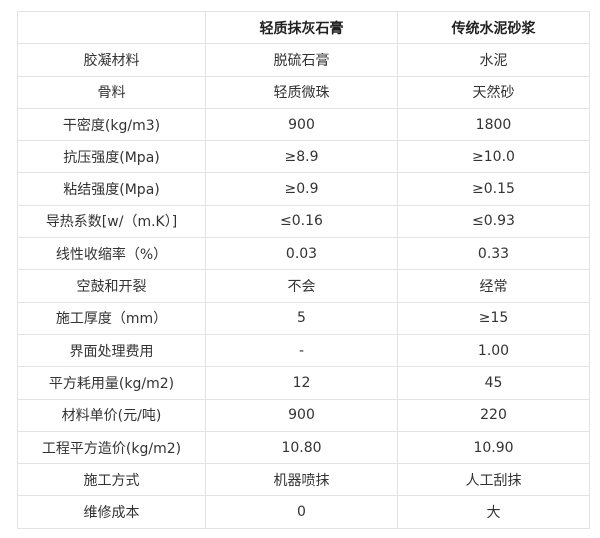 This screenshot has width=600, height=538. Describe the element at coordinates (111, 157) in the screenshot. I see `row-label-cell: 抗压强度(Mpa)` at that location.